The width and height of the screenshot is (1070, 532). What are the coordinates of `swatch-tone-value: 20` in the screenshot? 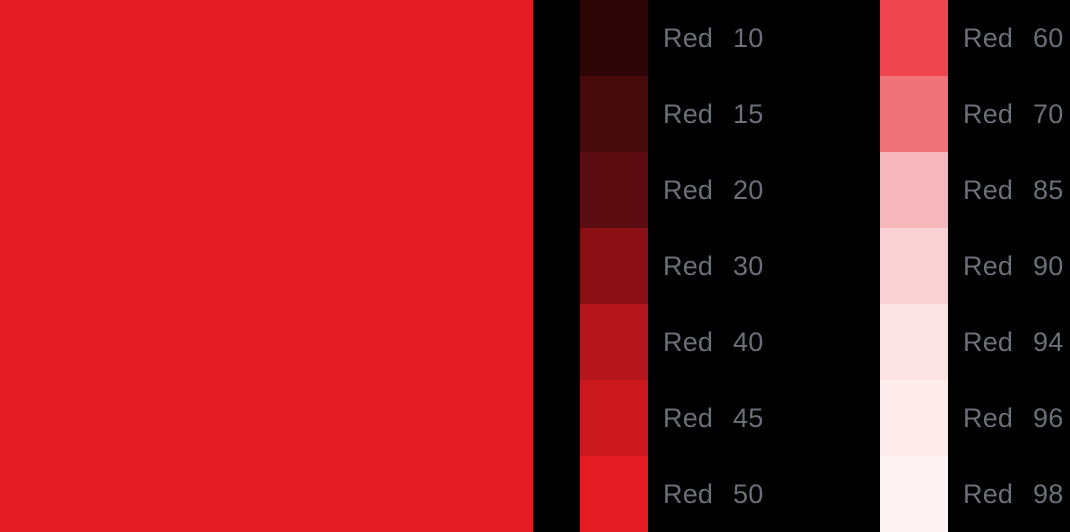 It's located at (748, 189).